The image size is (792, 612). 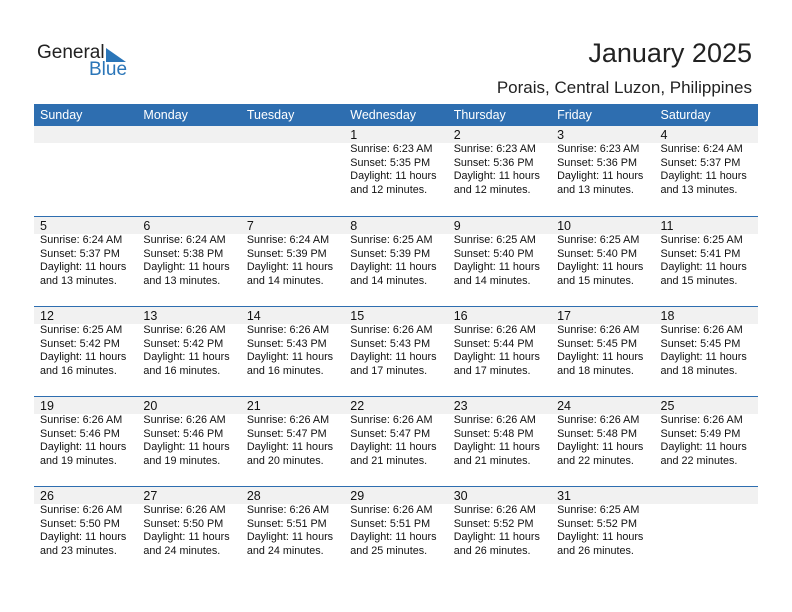 I want to click on day-number: 3, so click(x=603, y=134).